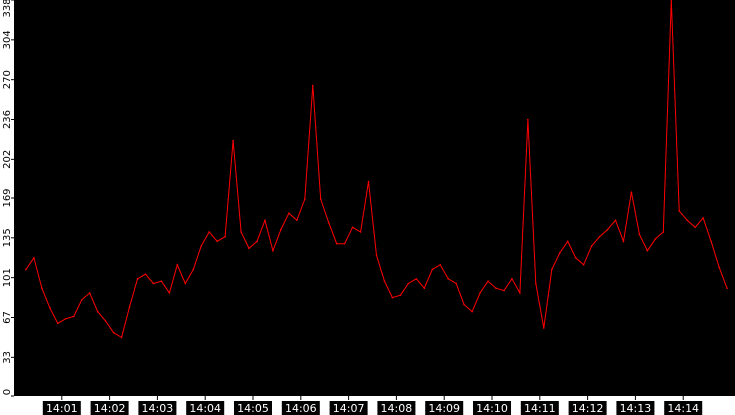 This screenshot has height=415, width=735. I want to click on y-tick-label: 338, so click(7, 9).